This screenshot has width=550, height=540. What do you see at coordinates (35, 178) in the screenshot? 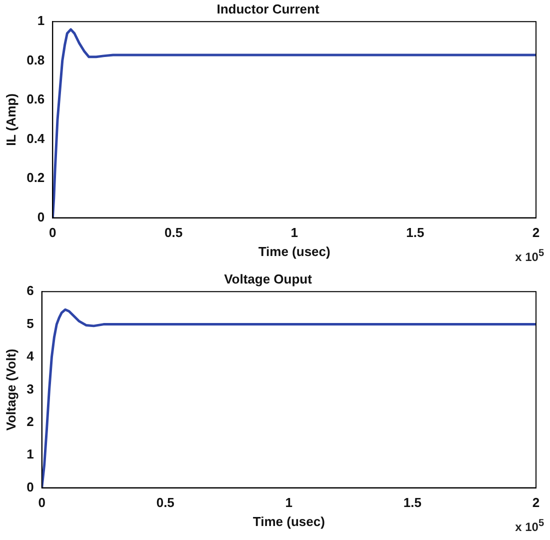
I see `y-tick-label: 0.2` at bounding box center [35, 178].